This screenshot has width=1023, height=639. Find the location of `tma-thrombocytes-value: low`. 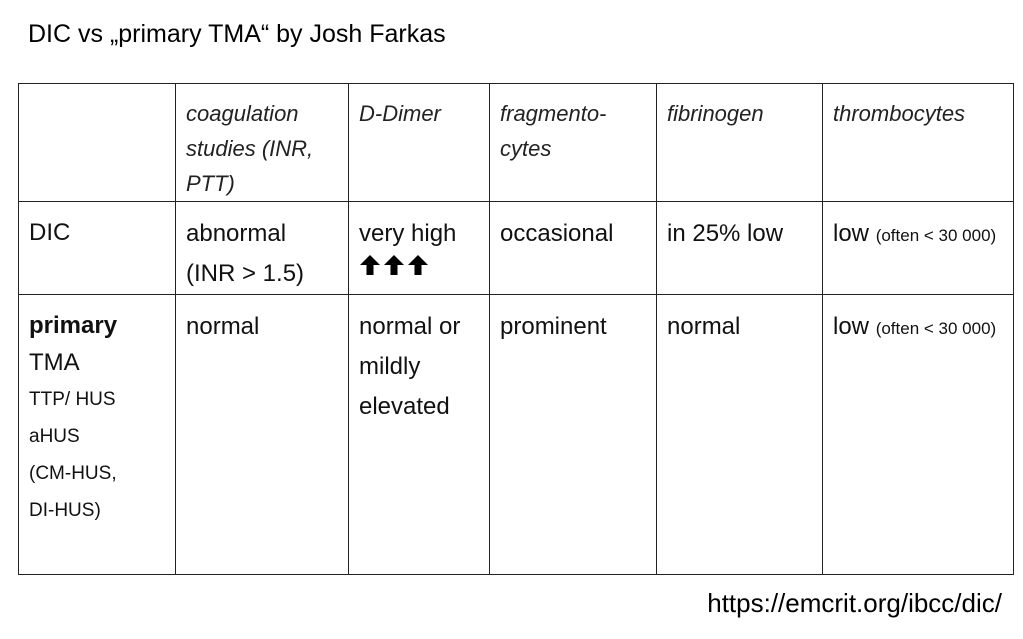

tma-thrombocytes-value: low is located at coordinates (851, 326).